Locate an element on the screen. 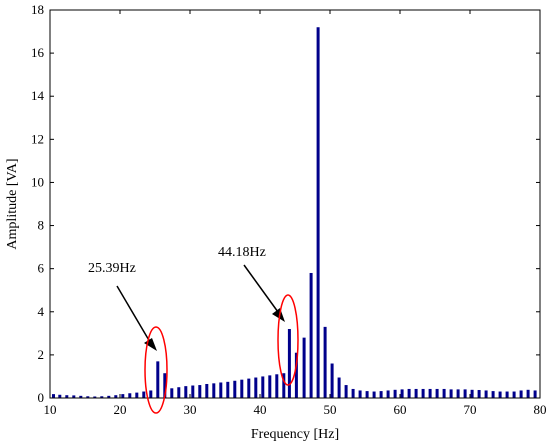  y-tick-label-6: 12 is located at coordinates (37, 138).